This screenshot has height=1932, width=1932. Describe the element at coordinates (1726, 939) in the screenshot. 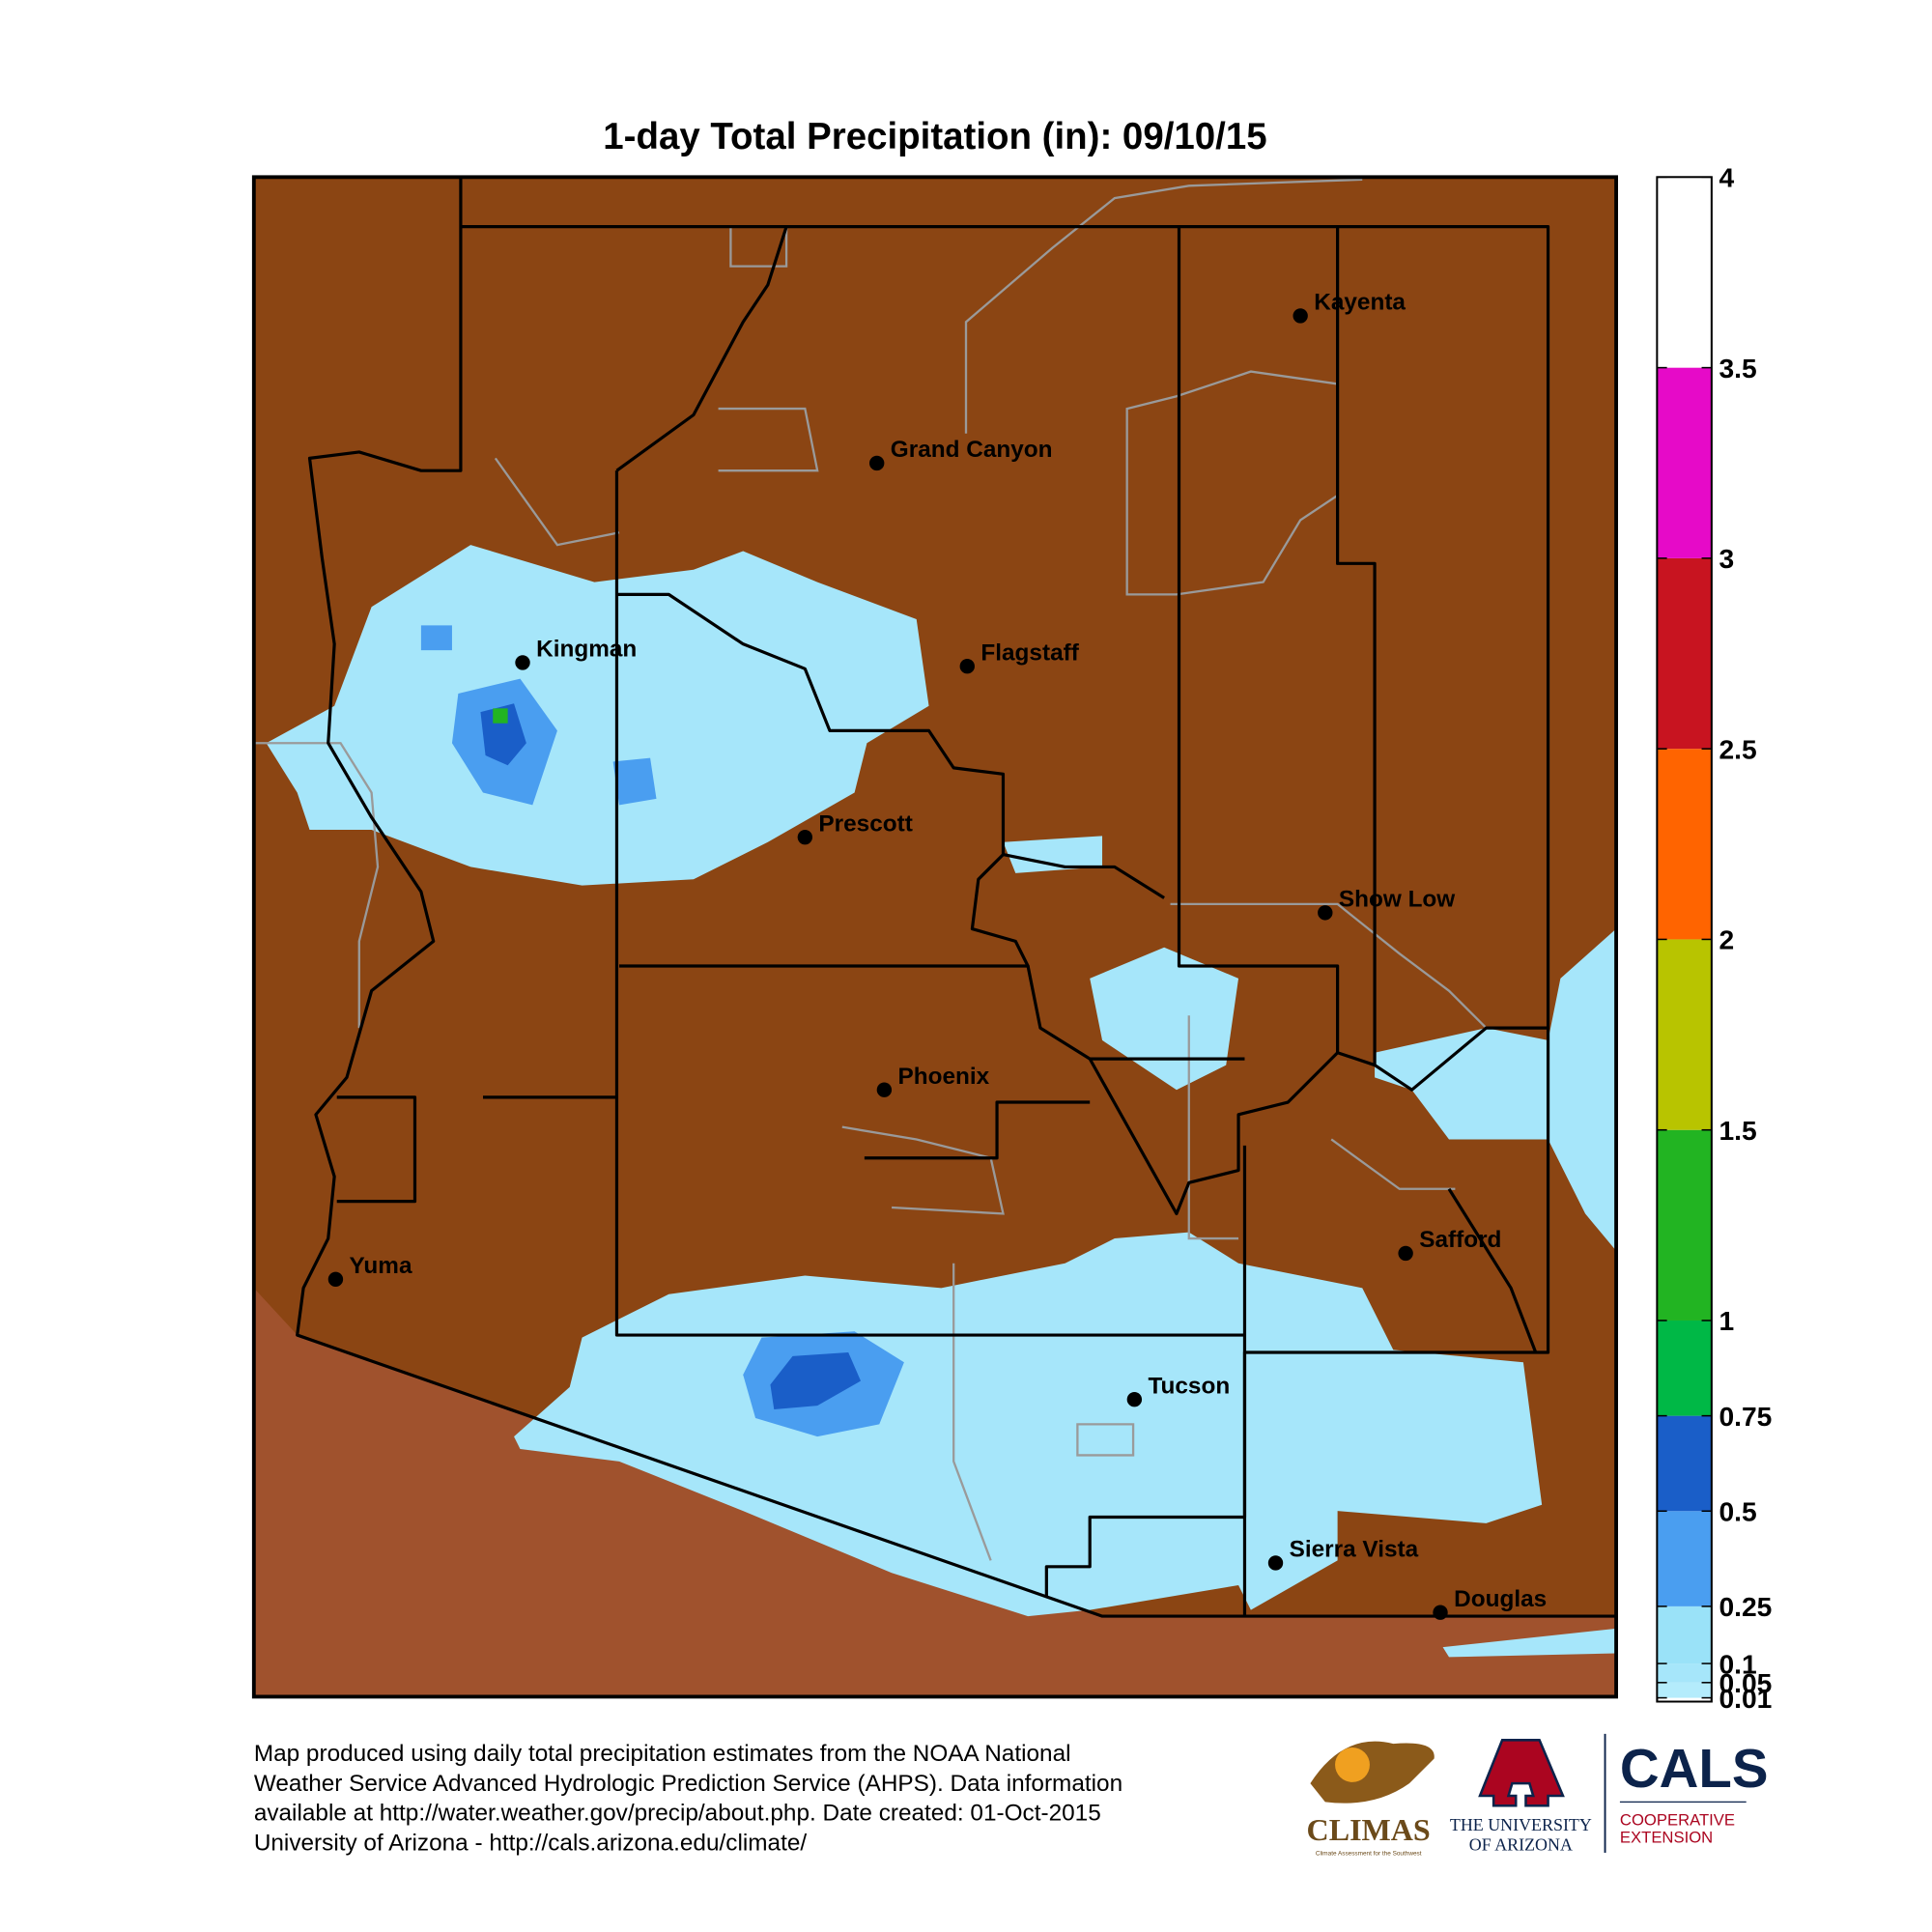

I see `colorbar-label: 2` at that location.